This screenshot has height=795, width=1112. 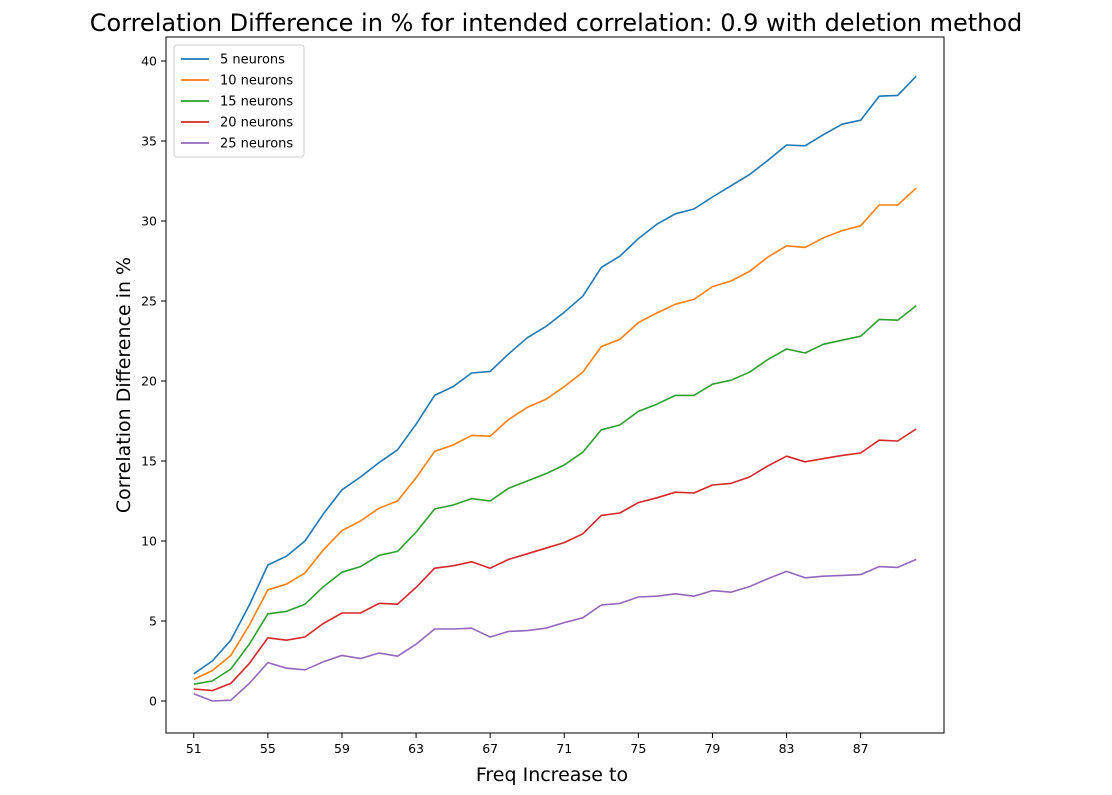 I want to click on y-axis-ticks: 0 5 10 15 20 25 30 35 40, so click(x=153, y=381).